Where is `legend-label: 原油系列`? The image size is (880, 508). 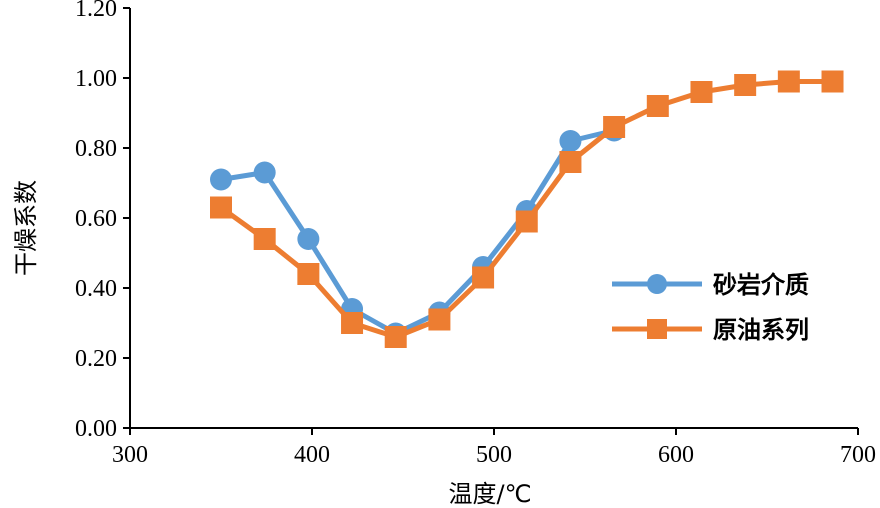 legend-label: 原油系列 is located at coordinates (761, 330).